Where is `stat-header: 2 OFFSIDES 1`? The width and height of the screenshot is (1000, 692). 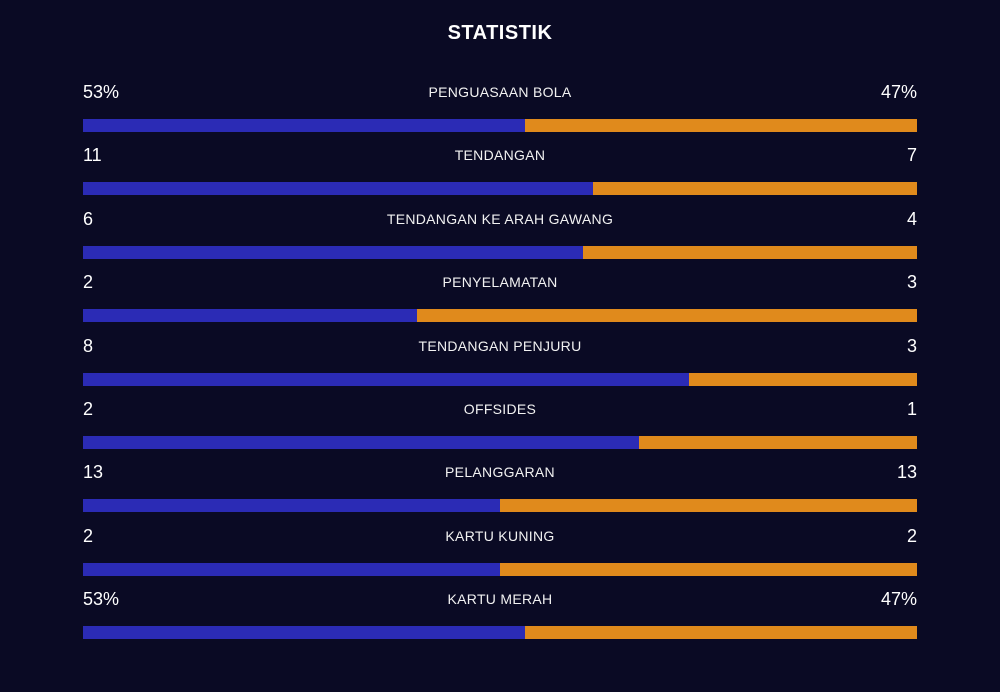
stat-header: 2 OFFSIDES 1 is located at coordinates (500, 411).